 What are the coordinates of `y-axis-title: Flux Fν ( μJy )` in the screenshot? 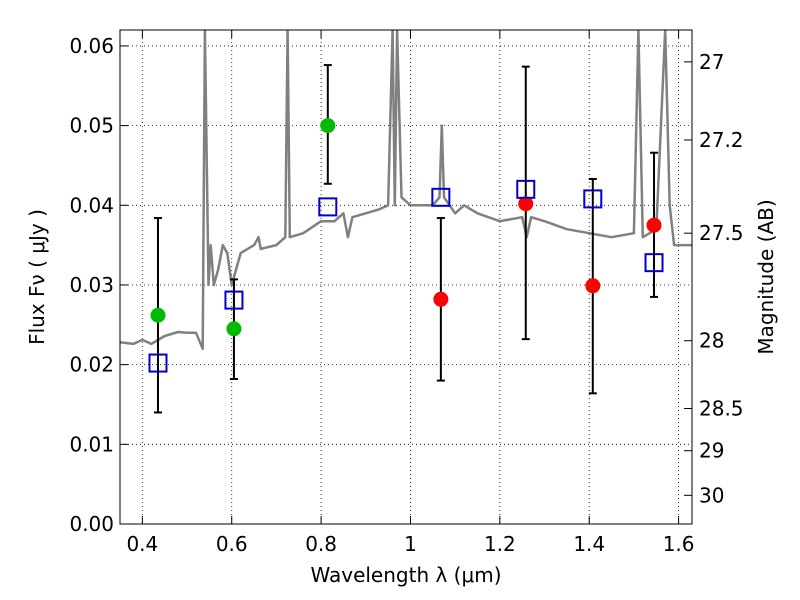 It's located at (37, 277).